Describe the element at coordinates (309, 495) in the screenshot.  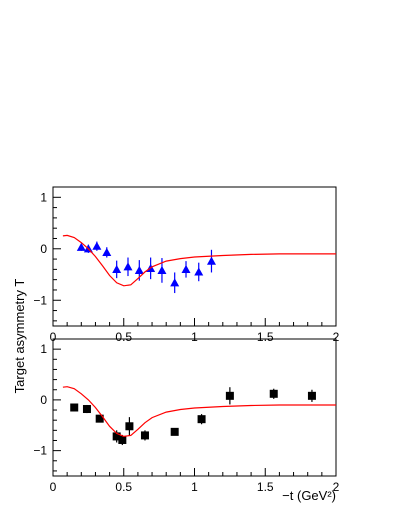
I see `x-axis-label: −t (GeV²)` at that location.